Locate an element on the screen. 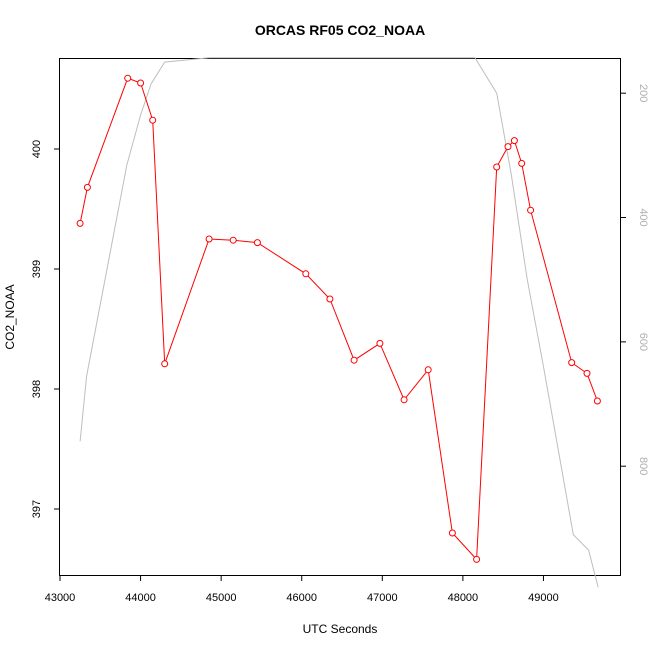 This screenshot has width=650, height=650. x-axis-label: UTC Seconds is located at coordinates (340, 629).